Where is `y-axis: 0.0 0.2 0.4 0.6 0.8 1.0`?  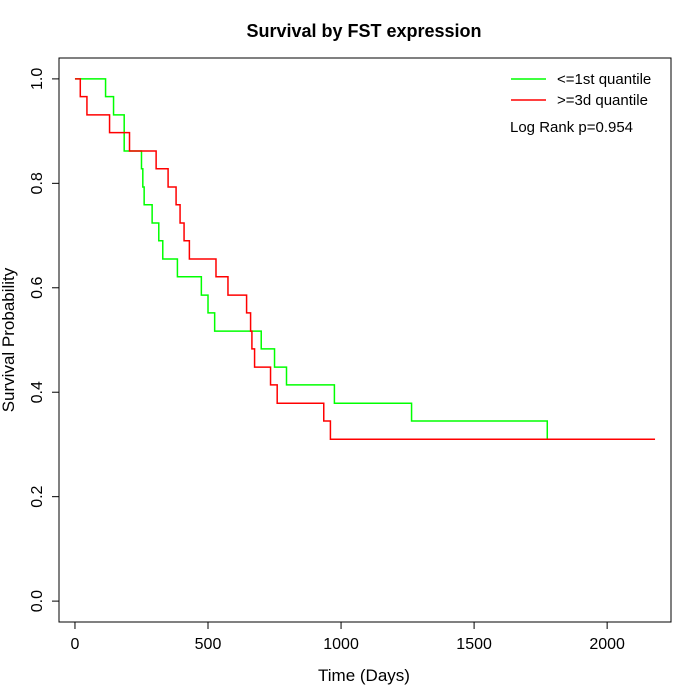
y-axis: 0.0 0.2 0.4 0.6 0.8 1.0 is located at coordinates (44, 340).